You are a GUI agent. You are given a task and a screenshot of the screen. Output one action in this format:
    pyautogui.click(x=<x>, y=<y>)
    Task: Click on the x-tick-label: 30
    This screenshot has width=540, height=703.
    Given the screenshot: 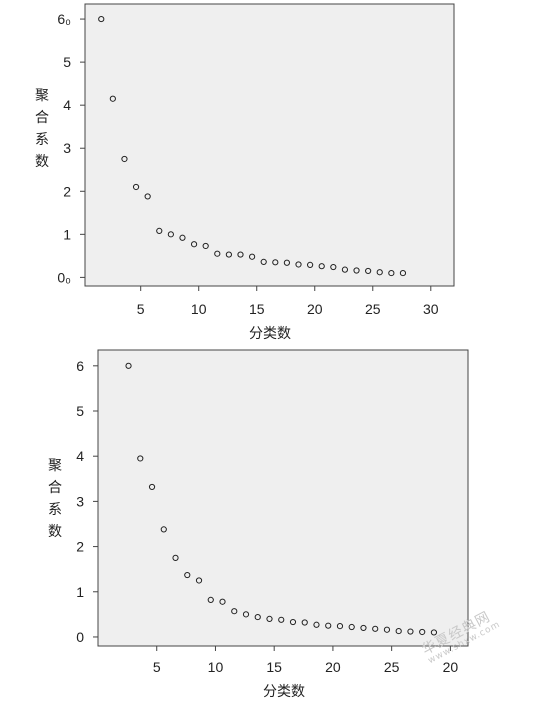 What is the action you would take?
    pyautogui.click(x=431, y=309)
    